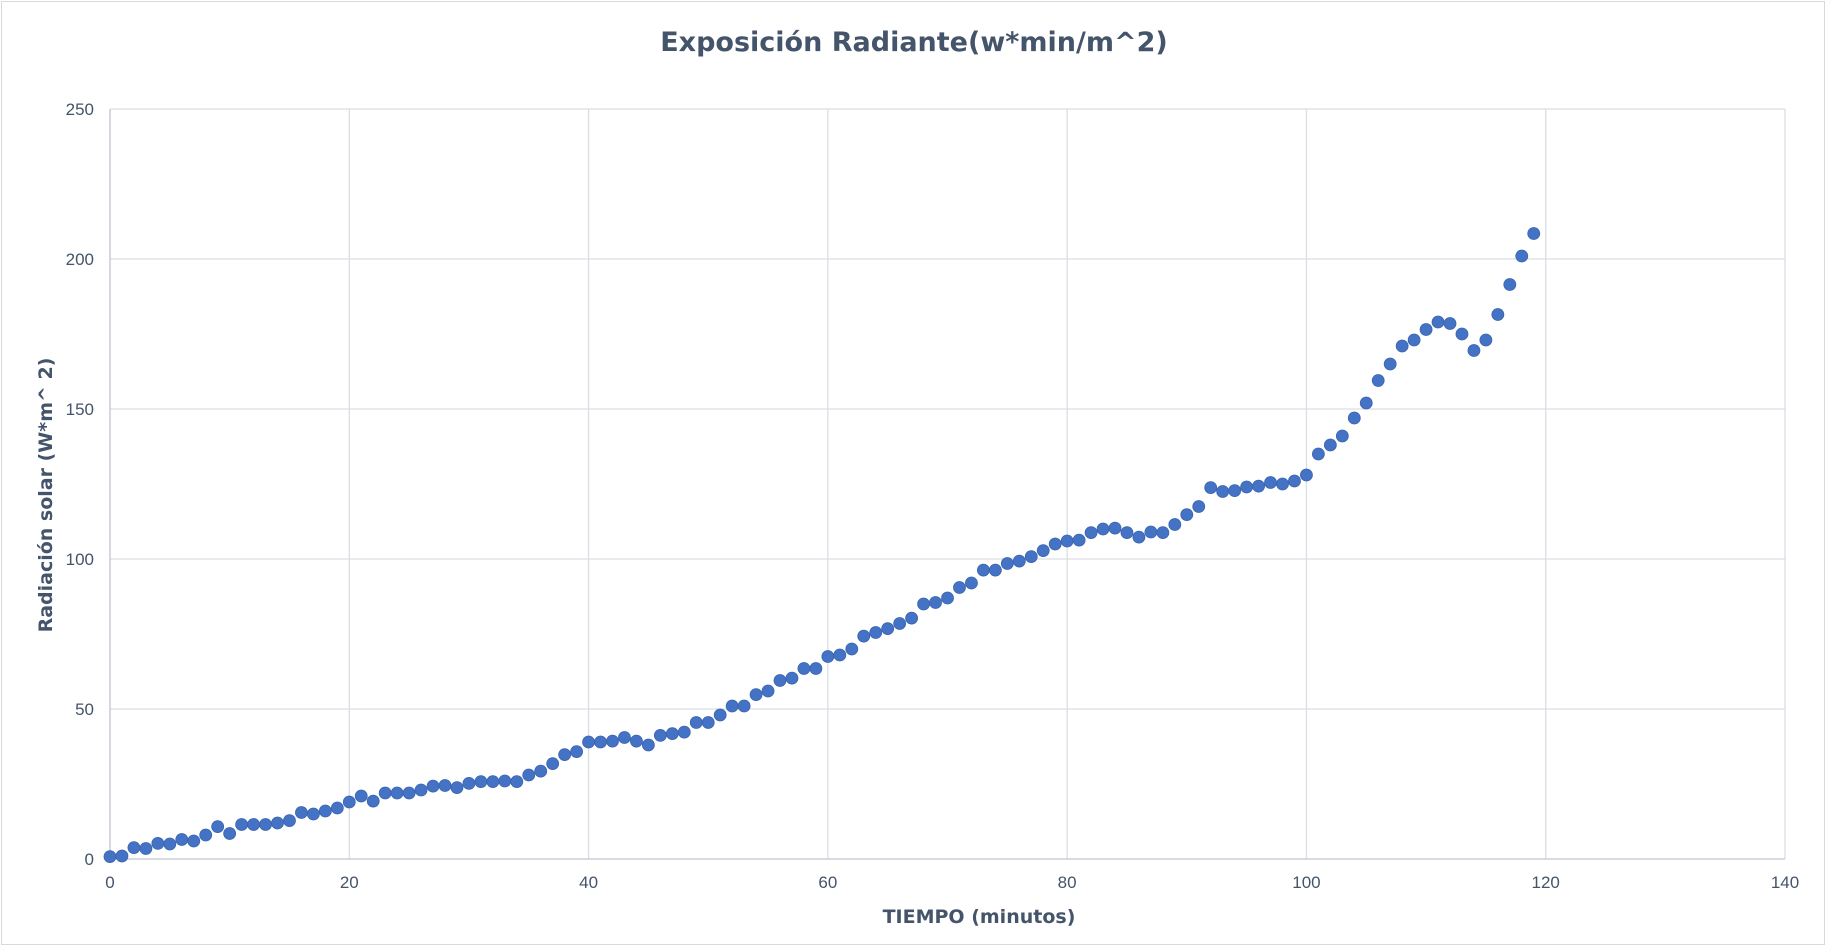 The height and width of the screenshot is (947, 1827). What do you see at coordinates (914, 42) in the screenshot?
I see `chart-title: Exposición Radiante(w*min/m^2)` at bounding box center [914, 42].